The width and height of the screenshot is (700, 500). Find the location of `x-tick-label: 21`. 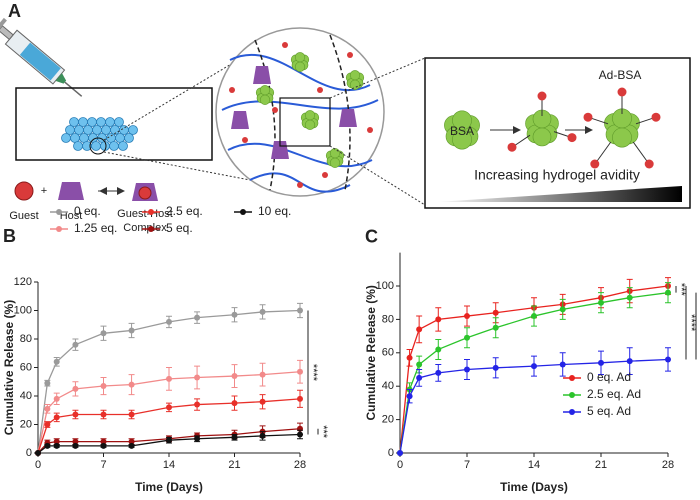

x-tick-label: 21 is located at coordinates (234, 465).